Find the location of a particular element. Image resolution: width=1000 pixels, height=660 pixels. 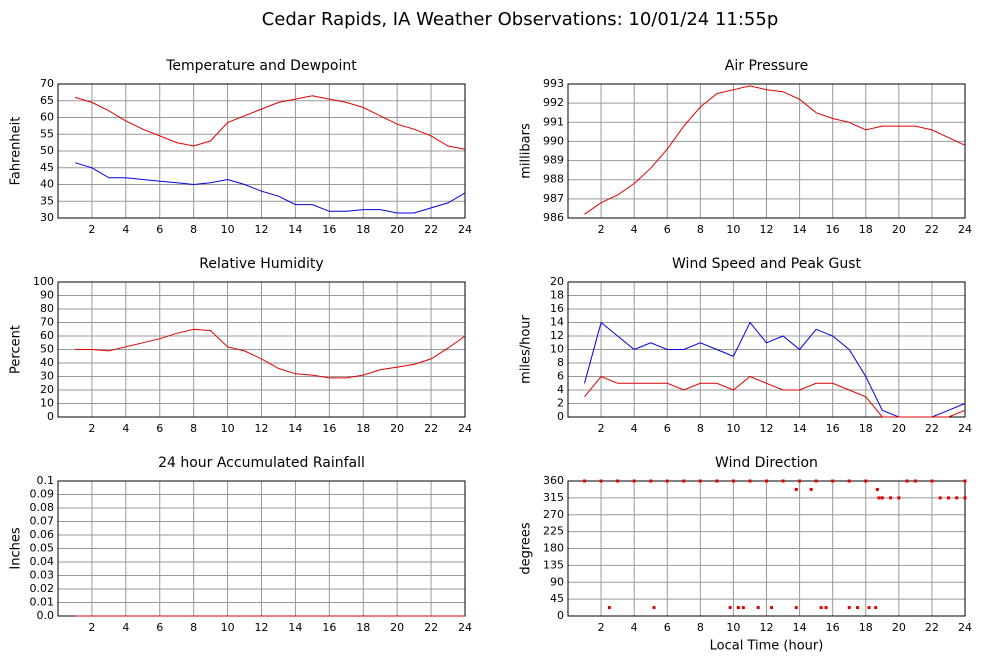

y-tick-label: 6 is located at coordinates (560, 376).